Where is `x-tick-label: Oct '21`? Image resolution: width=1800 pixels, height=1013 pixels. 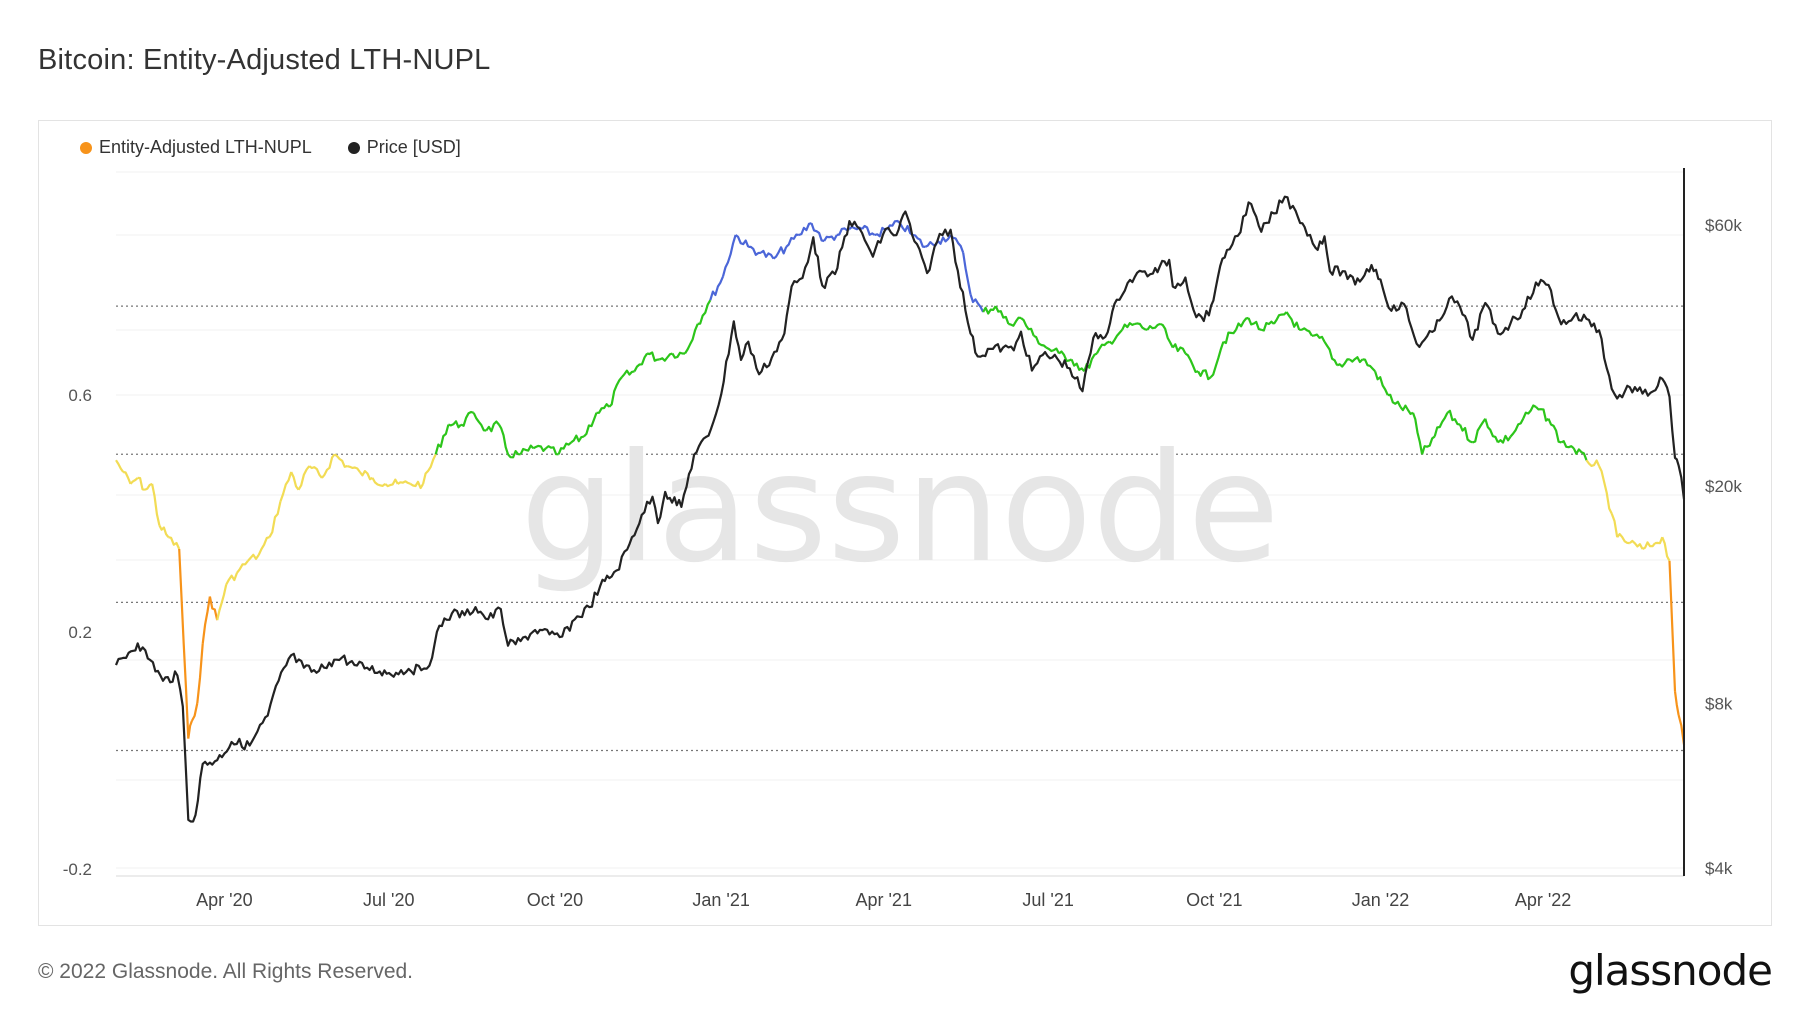
x-tick-label: Oct '21 is located at coordinates (1214, 900).